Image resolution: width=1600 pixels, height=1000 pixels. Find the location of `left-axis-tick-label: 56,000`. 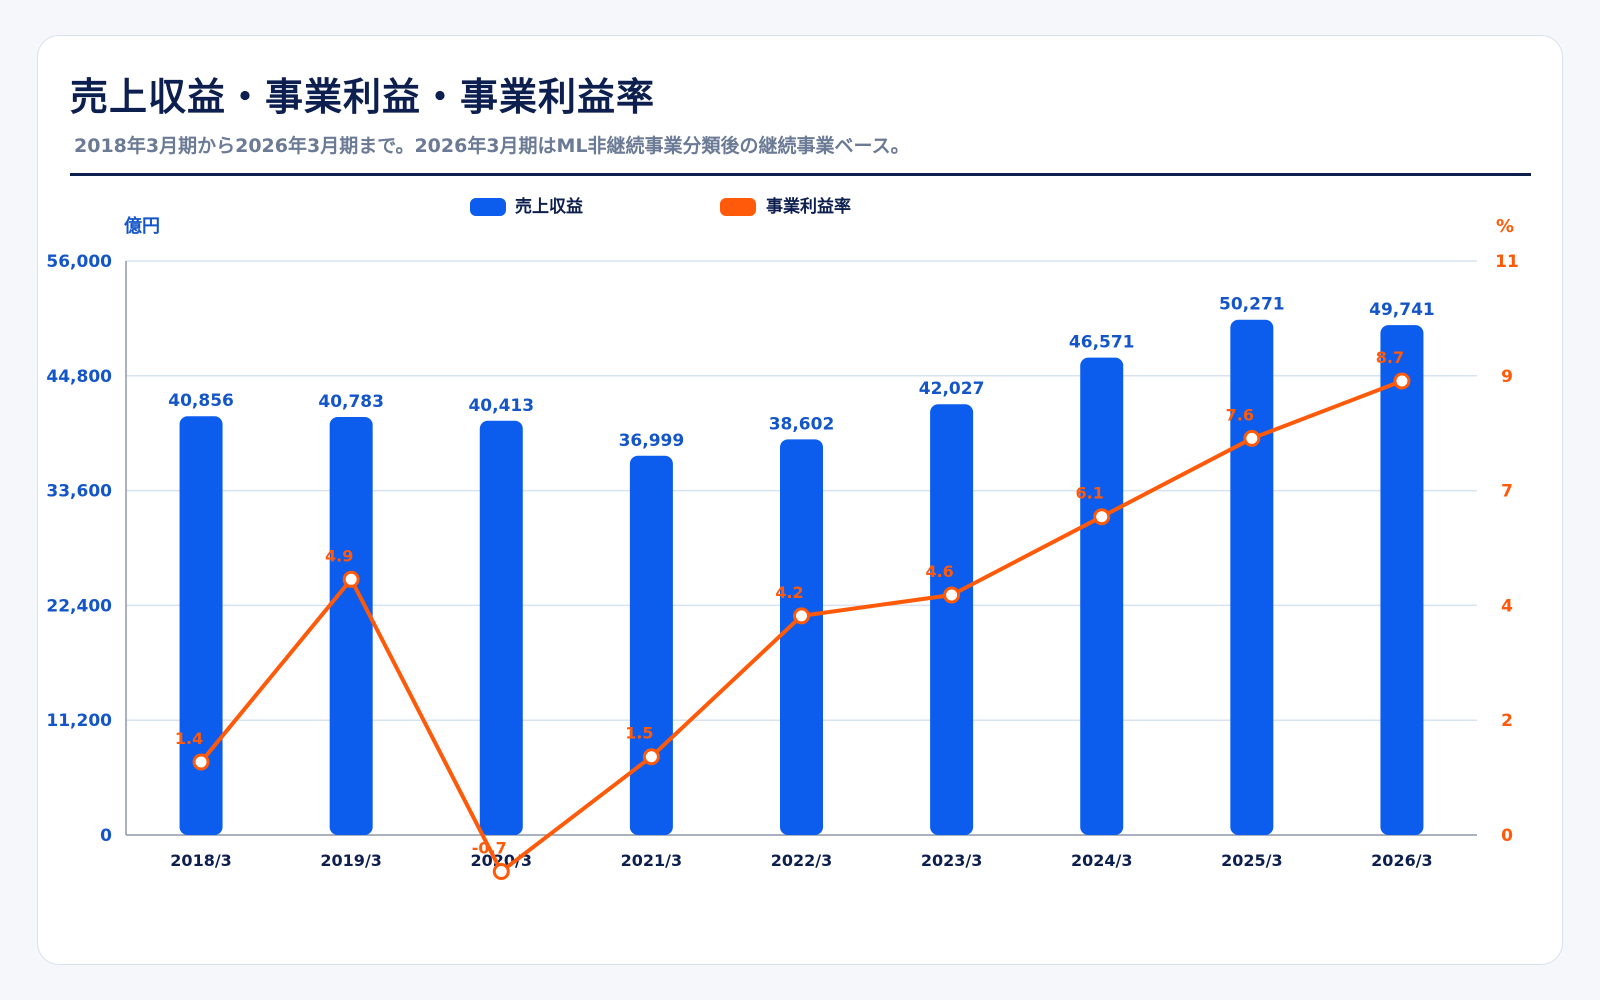

left-axis-tick-label: 56,000 is located at coordinates (79, 262).